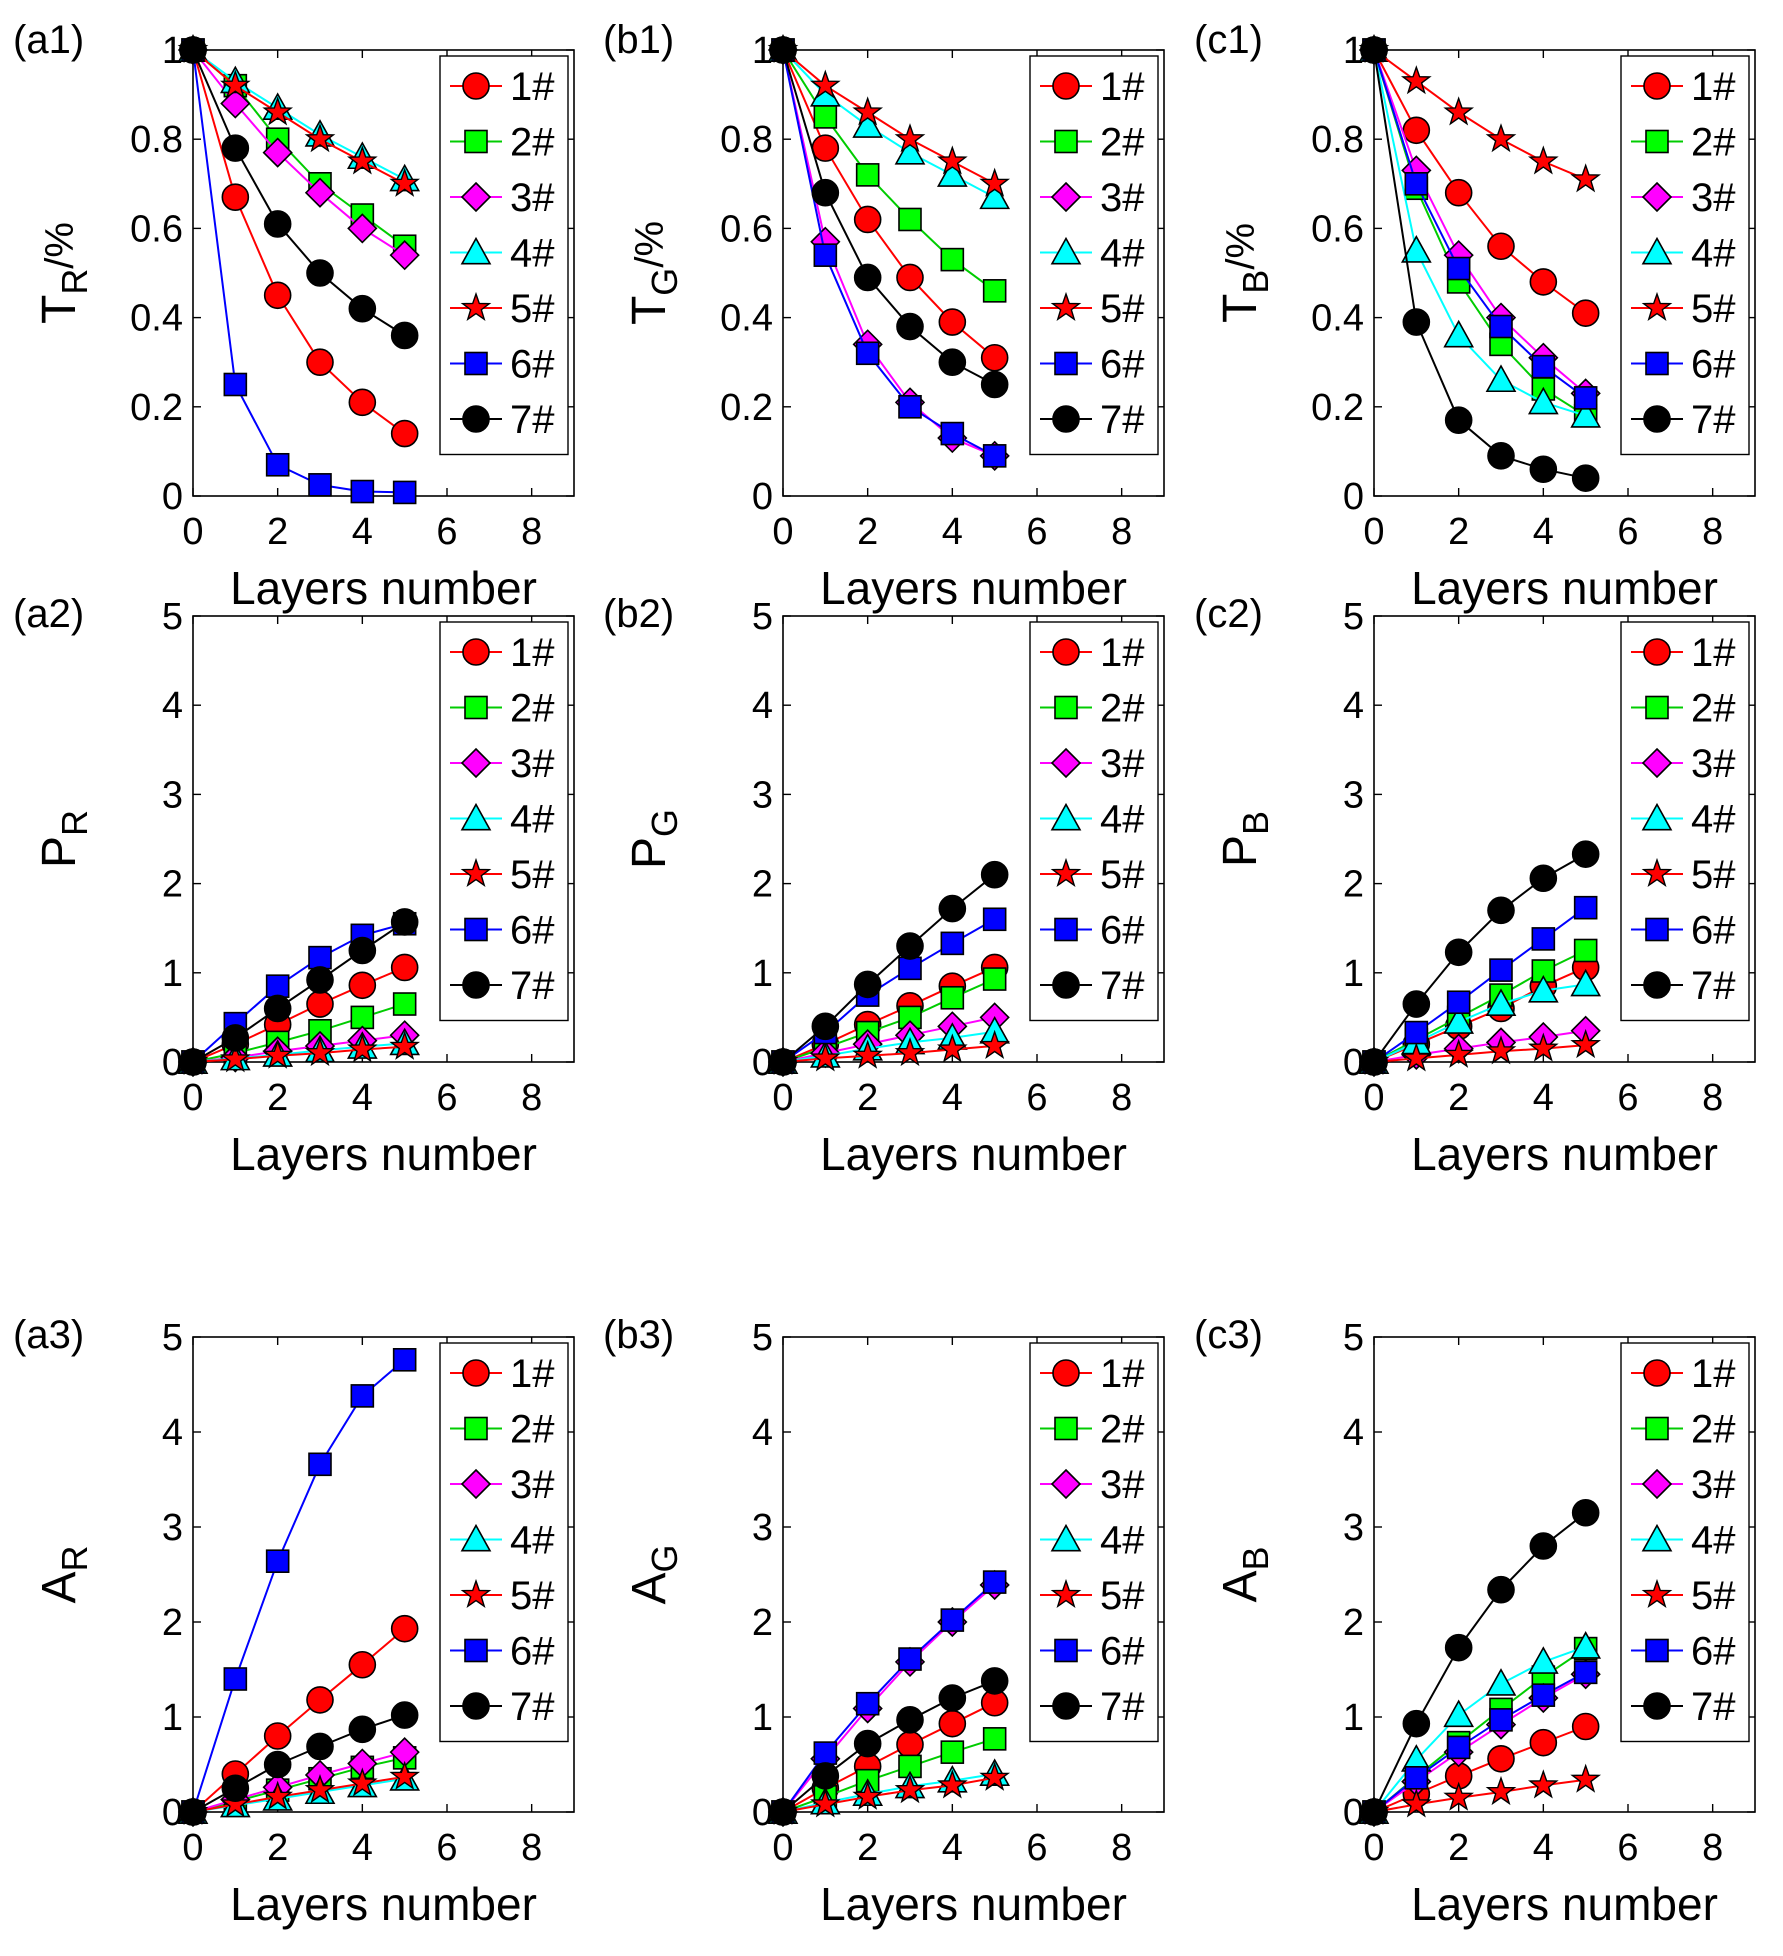 This screenshot has height=1956, width=1783. I want to click on x-tick-label: 0, so click(192, 532).